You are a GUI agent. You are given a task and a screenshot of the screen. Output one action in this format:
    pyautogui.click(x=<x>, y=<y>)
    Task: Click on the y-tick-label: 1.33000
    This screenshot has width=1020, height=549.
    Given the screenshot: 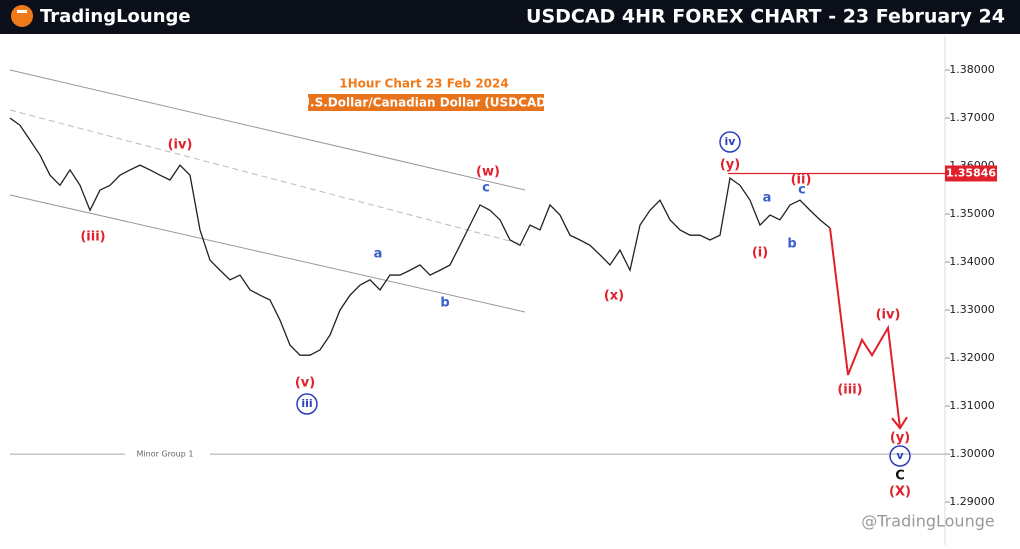 What is the action you would take?
    pyautogui.click(x=972, y=309)
    